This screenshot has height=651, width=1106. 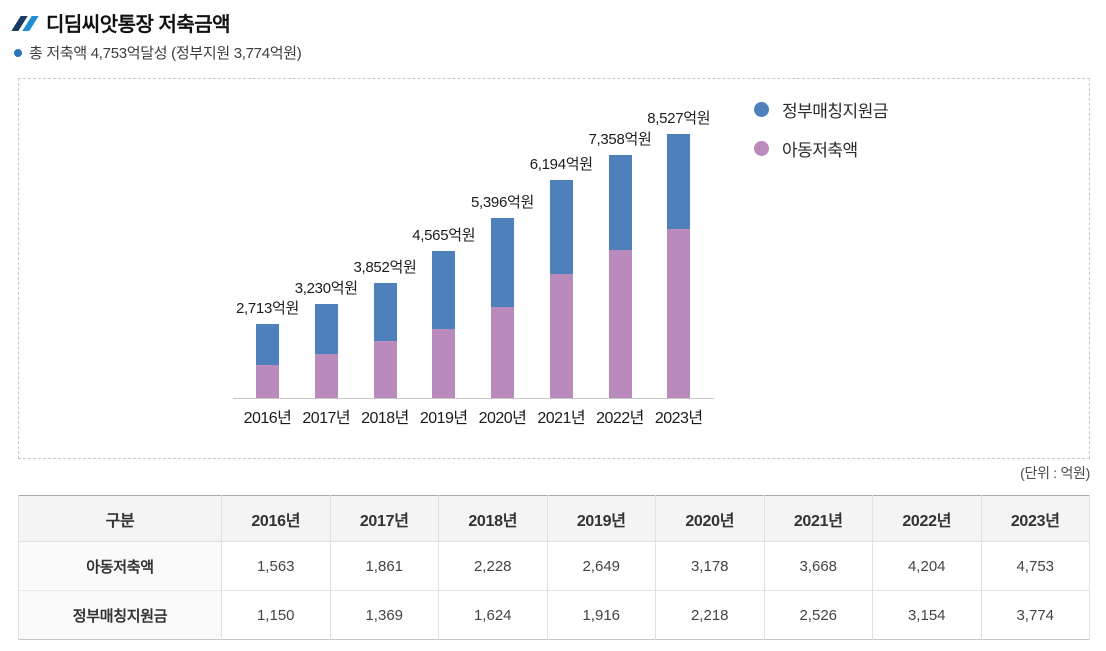 I want to click on x-axis-label: 2016년, so click(x=267, y=418).